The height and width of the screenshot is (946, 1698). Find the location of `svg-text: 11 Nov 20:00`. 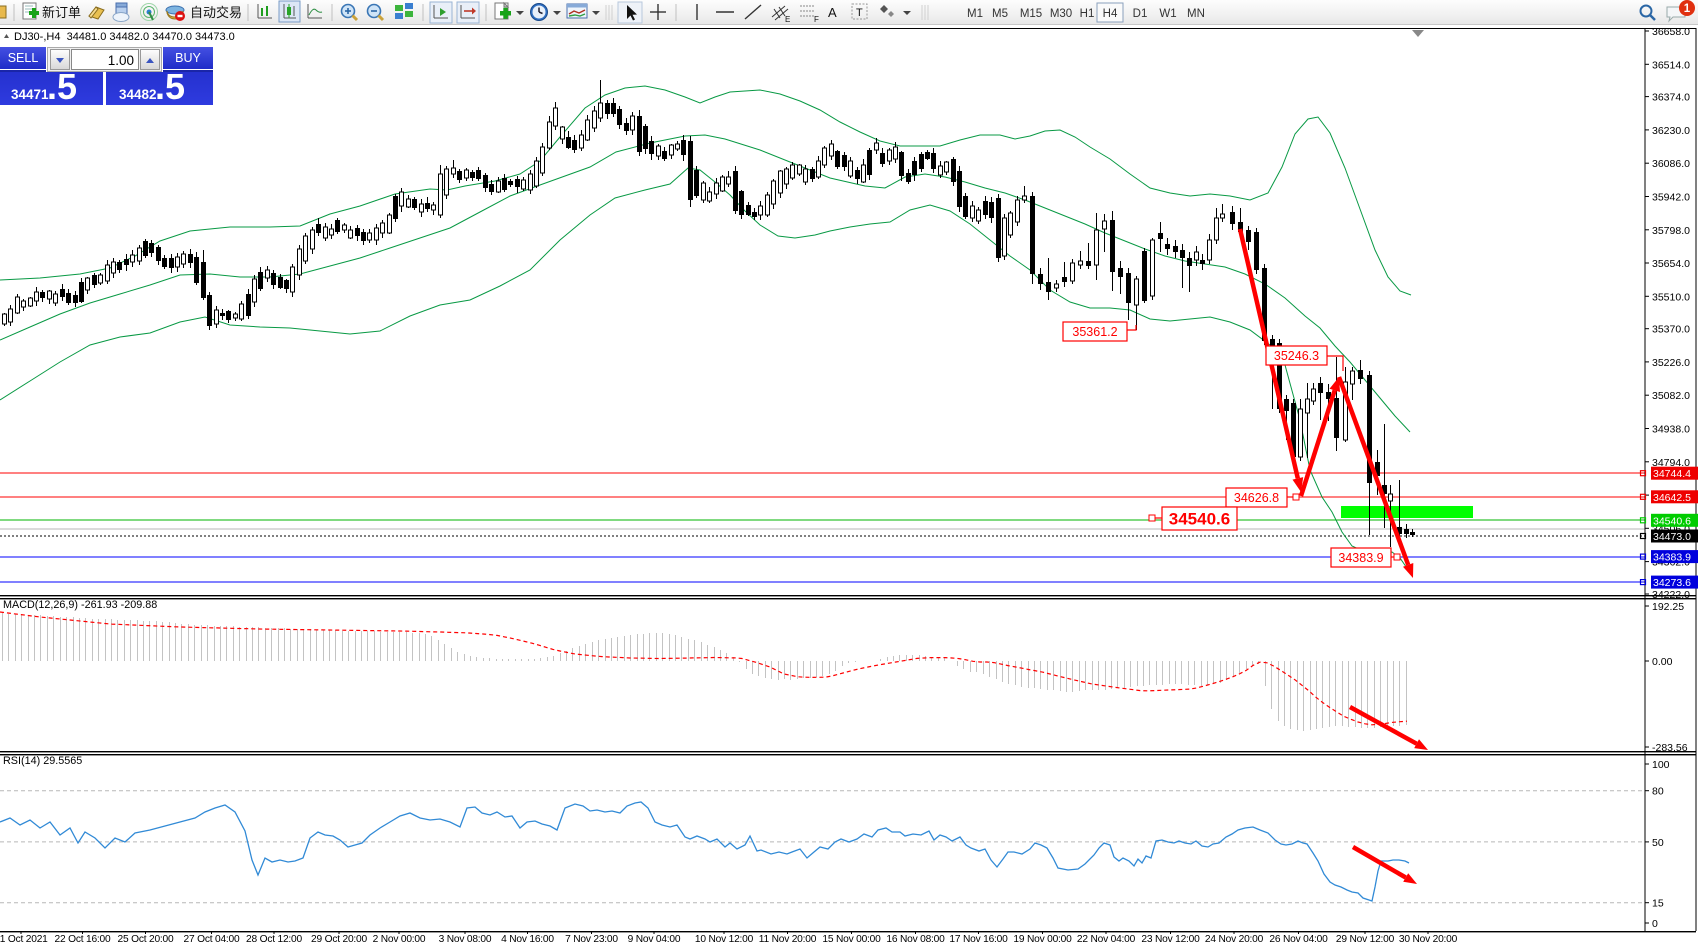

svg-text: 11 Nov 20:00 is located at coordinates (788, 939).